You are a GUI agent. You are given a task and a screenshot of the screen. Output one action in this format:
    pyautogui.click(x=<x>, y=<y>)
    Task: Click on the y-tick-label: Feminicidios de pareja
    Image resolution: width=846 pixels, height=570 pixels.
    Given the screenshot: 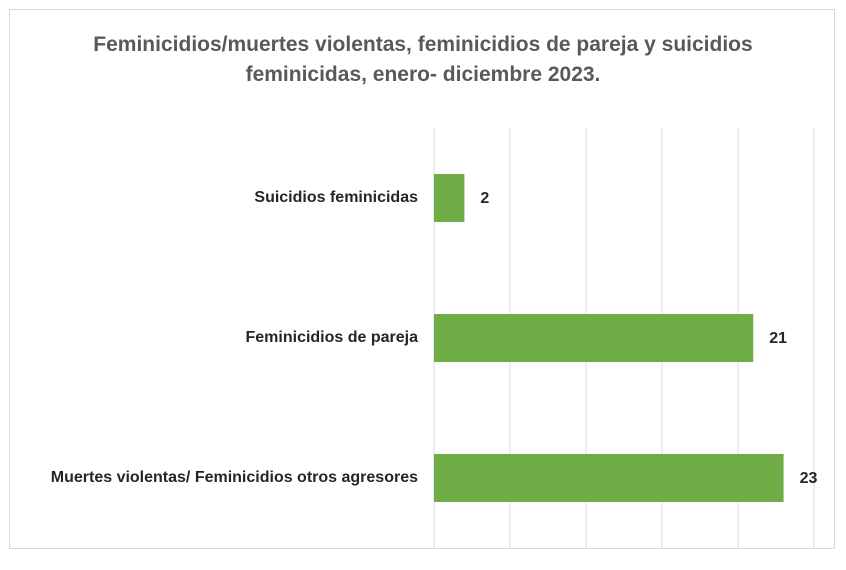 What is the action you would take?
    pyautogui.click(x=332, y=337)
    